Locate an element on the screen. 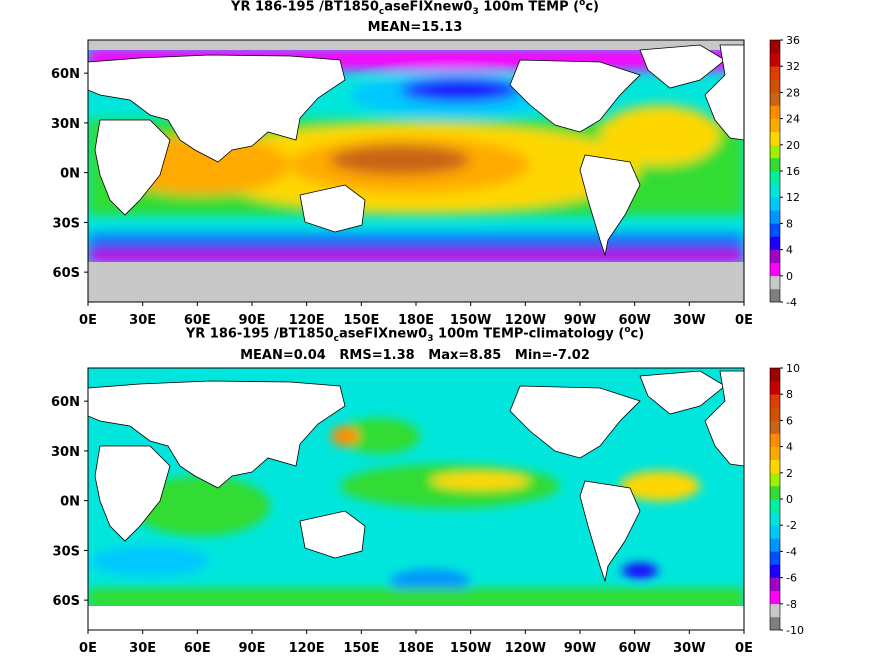 Image resolution: width=875 pixels, height=656 pixels. colorbar: 10 8 6 4 2 0 -2 -4 -6 -8 -10 is located at coordinates (786, 499).